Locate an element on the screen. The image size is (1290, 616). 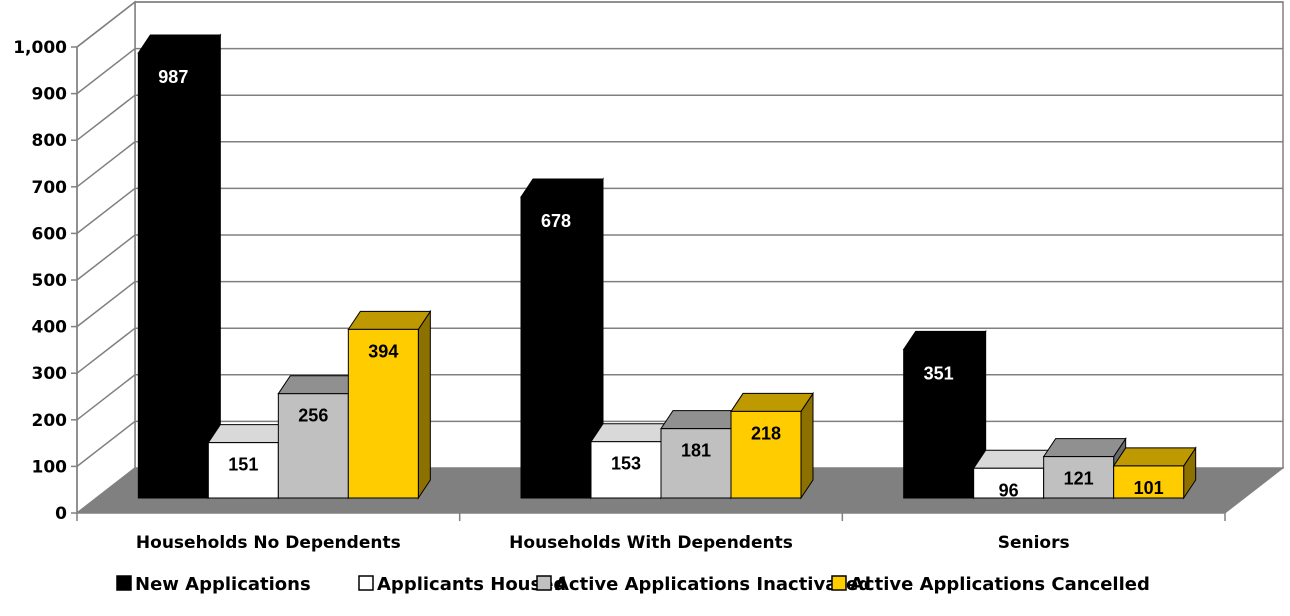
legend-label: Applicants Housed is located at coordinates (471, 584).